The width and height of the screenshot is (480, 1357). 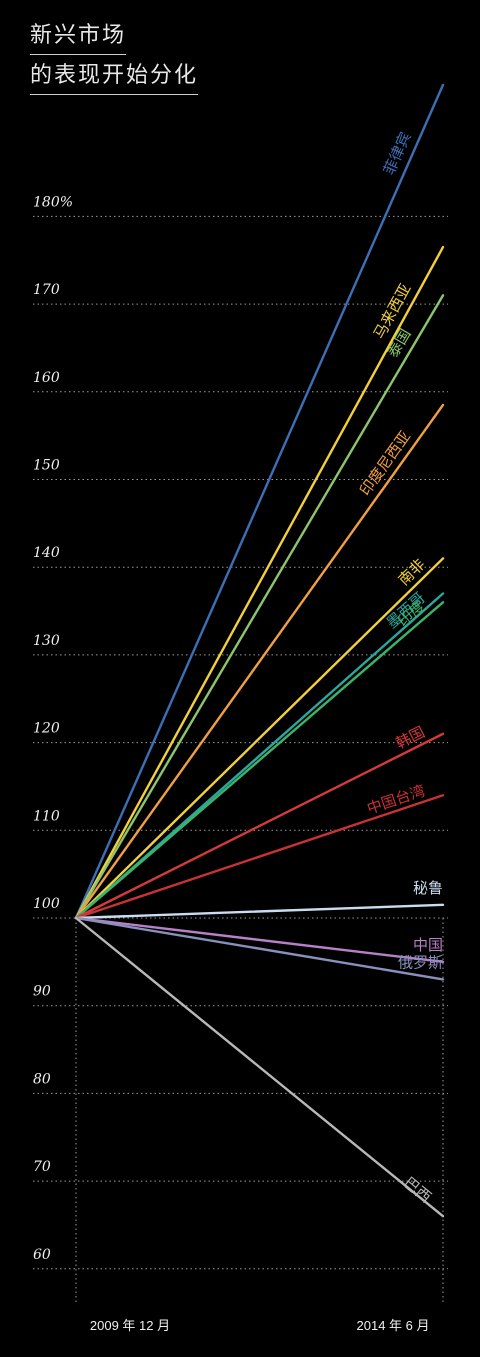 I want to click on y-tick-label: 130, so click(x=46, y=641).